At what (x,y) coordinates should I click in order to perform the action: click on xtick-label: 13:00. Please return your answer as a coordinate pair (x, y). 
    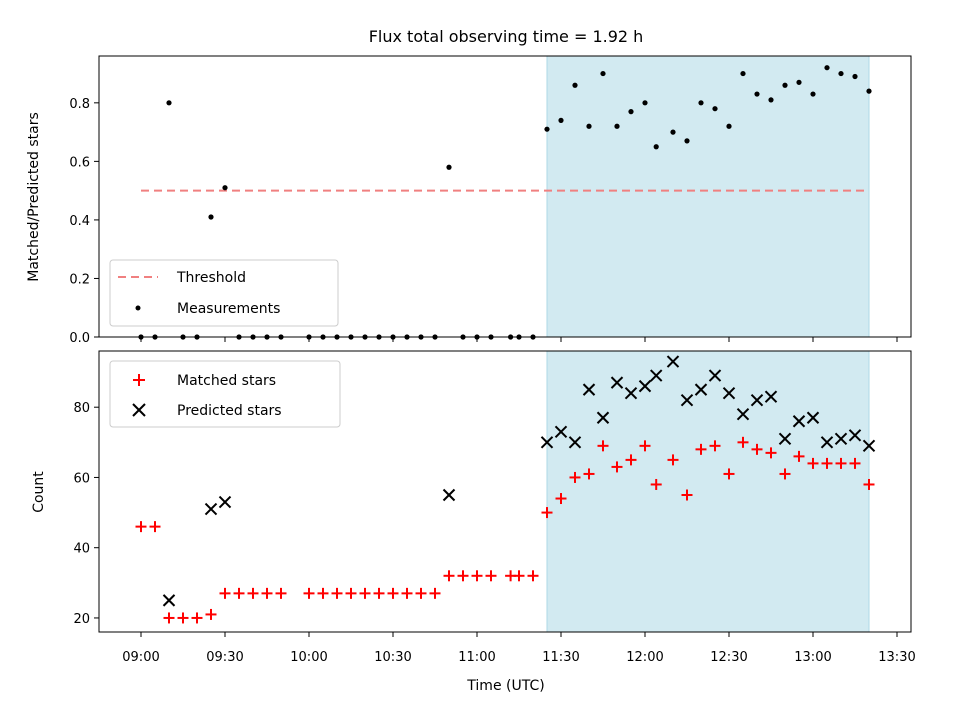
    Looking at the image, I should click on (812, 657).